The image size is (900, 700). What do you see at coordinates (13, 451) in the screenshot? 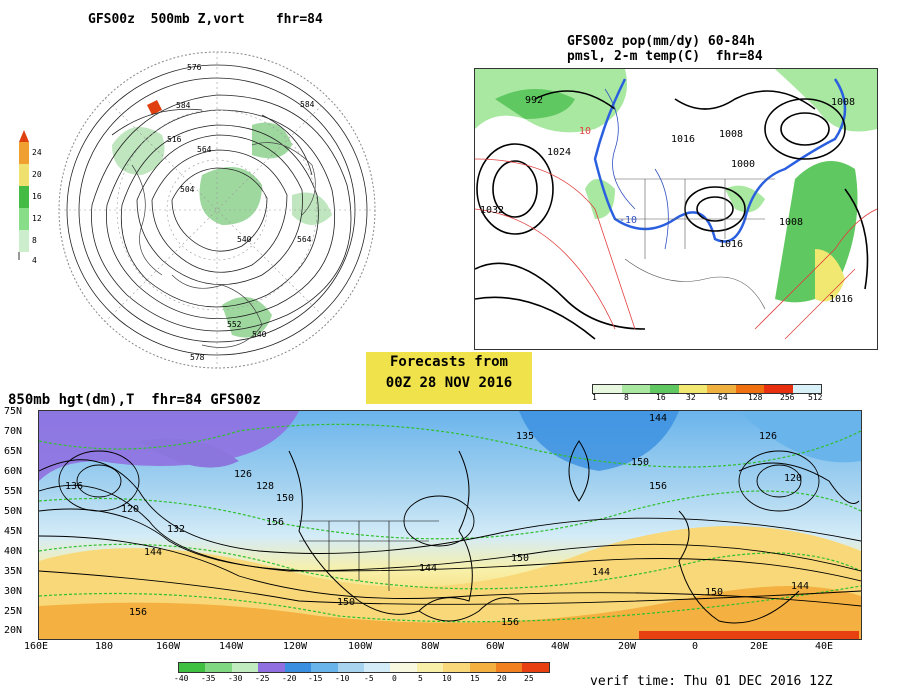
I see `lat-label: 65N` at bounding box center [13, 451].